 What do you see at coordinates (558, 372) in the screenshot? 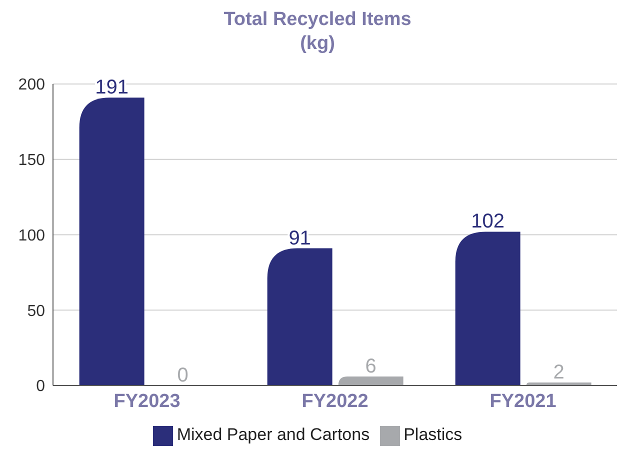
I see `data-label: 2` at bounding box center [558, 372].